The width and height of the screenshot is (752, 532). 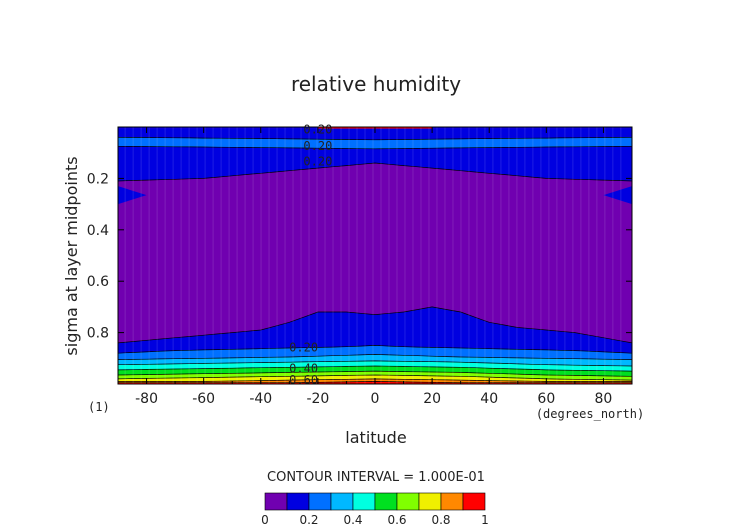 What do you see at coordinates (375, 363) in the screenshot?
I see `contour-line-0.4` at bounding box center [375, 363].